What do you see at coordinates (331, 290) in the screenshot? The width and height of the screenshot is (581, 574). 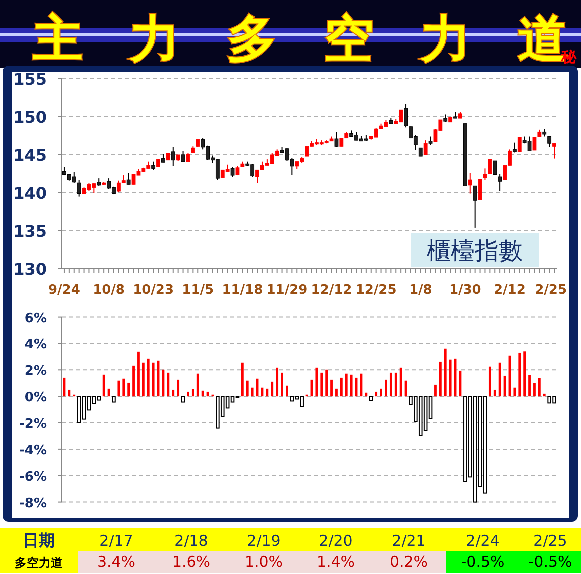 I see `x-tick-label: 12/12` at bounding box center [331, 290].